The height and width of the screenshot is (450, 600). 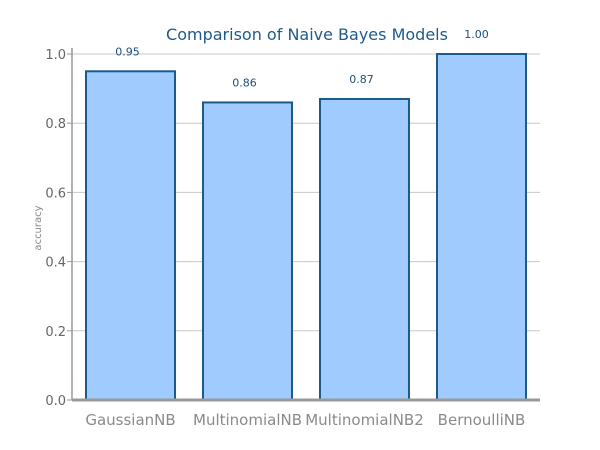 What do you see at coordinates (127, 51) in the screenshot?
I see `data-label: 0.95` at bounding box center [127, 51].